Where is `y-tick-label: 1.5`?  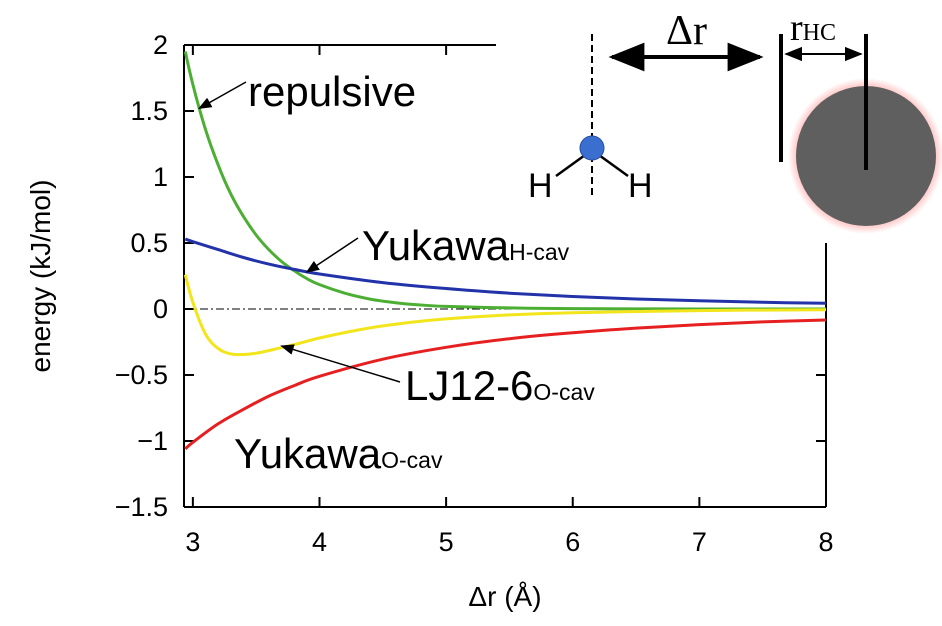 y-tick-label: 1.5 is located at coordinates (149, 111).